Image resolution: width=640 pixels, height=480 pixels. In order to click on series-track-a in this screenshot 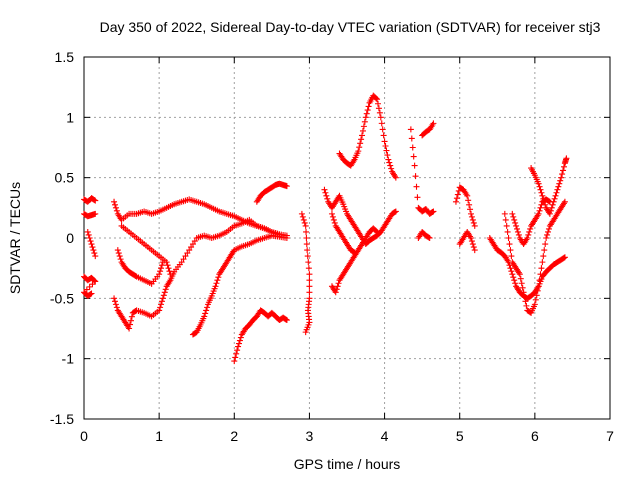, I will do `click(90, 200)`.